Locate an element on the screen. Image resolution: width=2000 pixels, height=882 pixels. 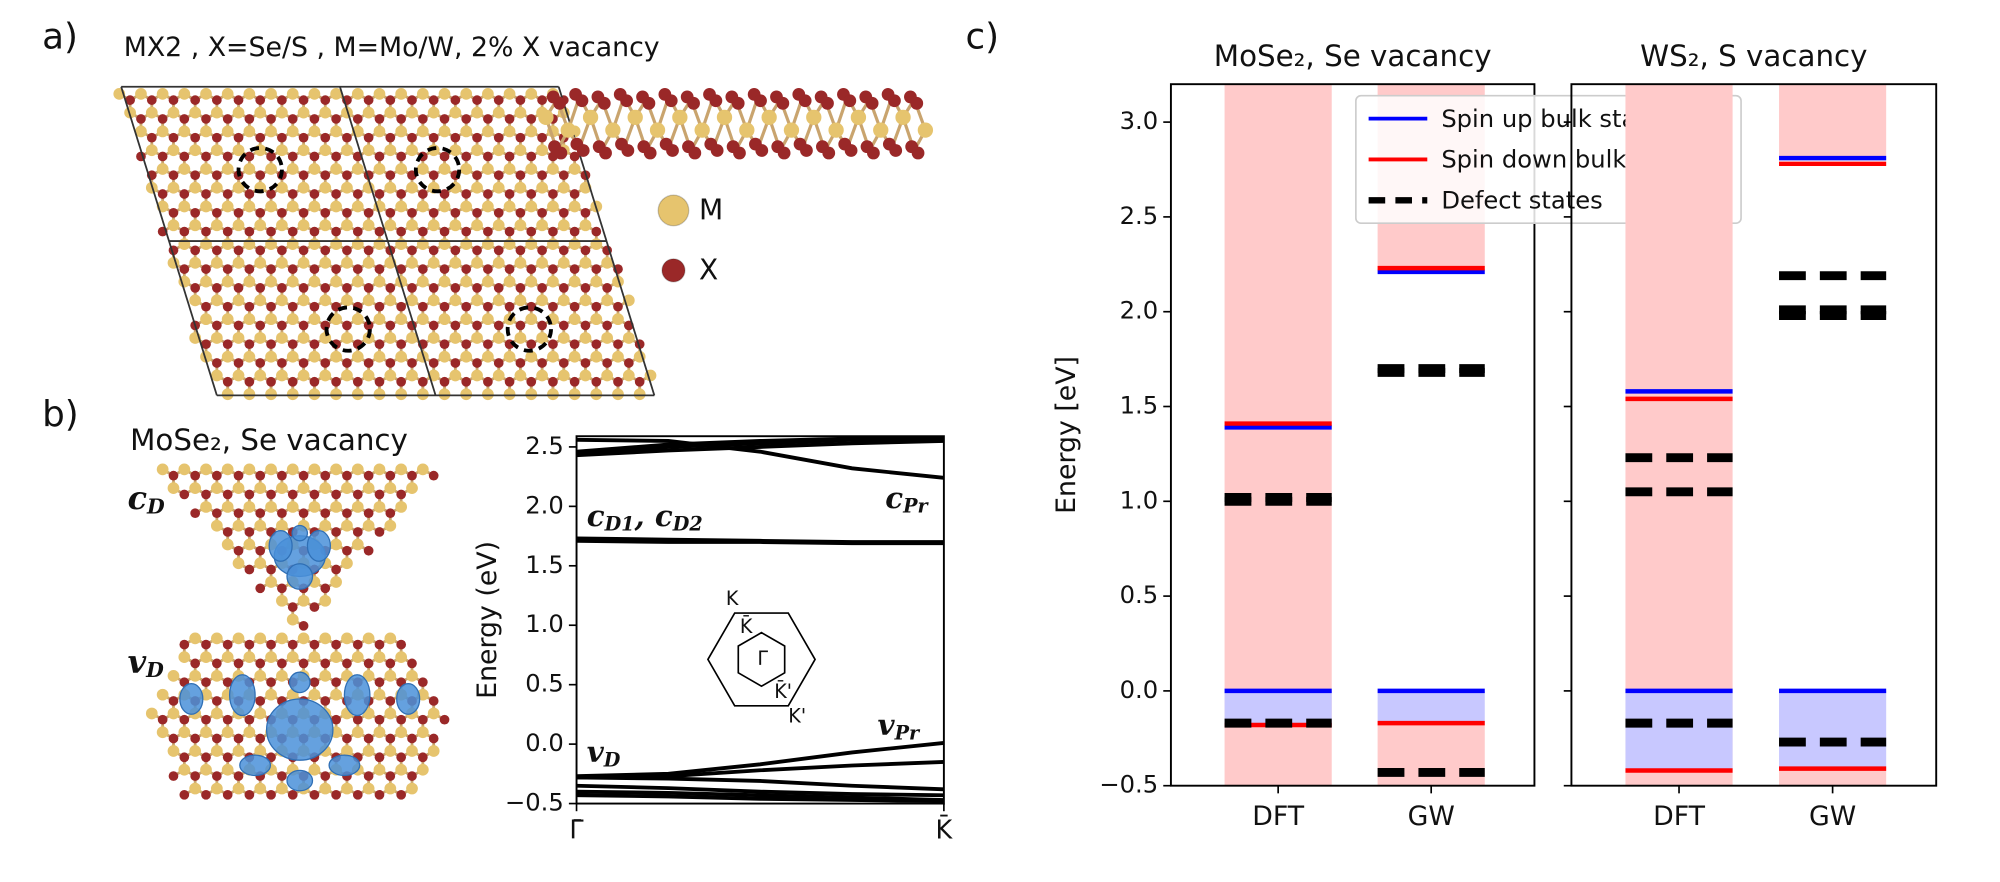
panel-b-title: MoSe₂, Se vacancy is located at coordinates (269, 440).